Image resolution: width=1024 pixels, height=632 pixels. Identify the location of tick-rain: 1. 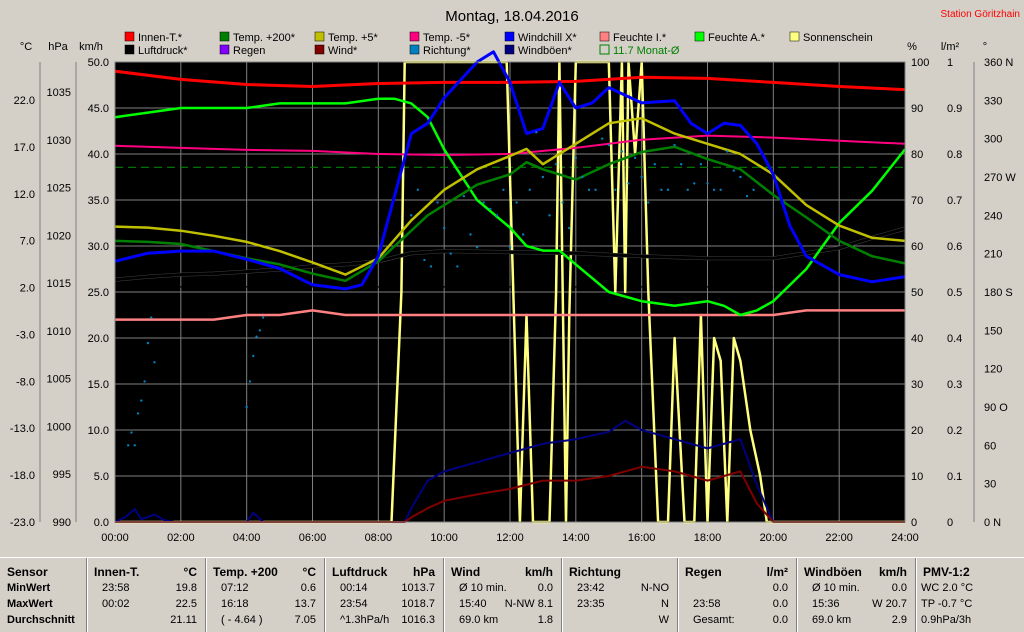
(950, 63).